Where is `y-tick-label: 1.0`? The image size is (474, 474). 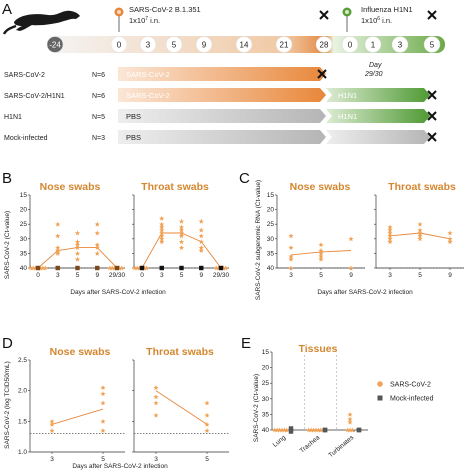 y-tick-label: 1.0 is located at coordinates (22, 452).